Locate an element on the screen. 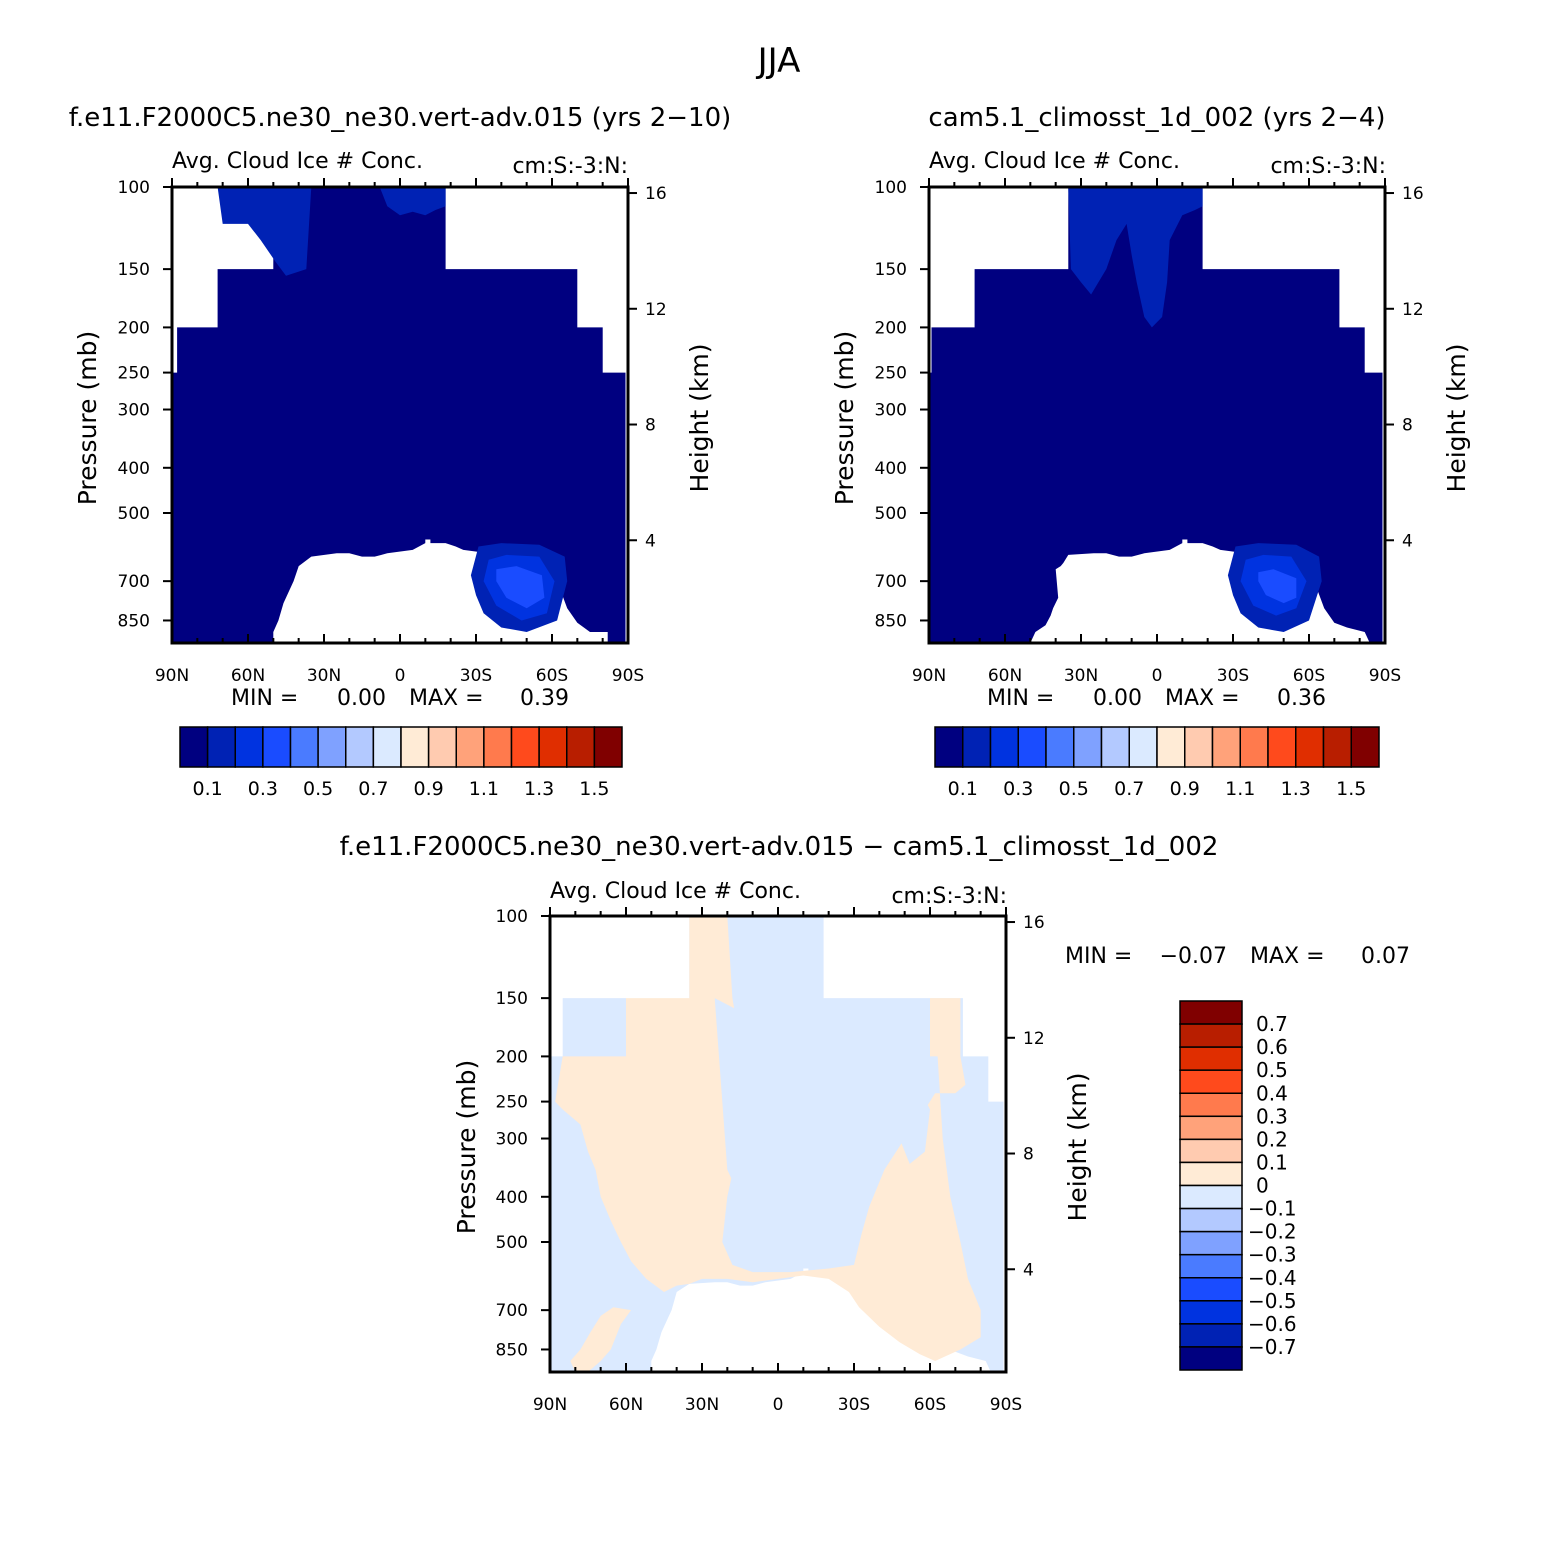 The image size is (1558, 1561). panel-c-x-tick-label: 90S is located at coordinates (1006, 1405).